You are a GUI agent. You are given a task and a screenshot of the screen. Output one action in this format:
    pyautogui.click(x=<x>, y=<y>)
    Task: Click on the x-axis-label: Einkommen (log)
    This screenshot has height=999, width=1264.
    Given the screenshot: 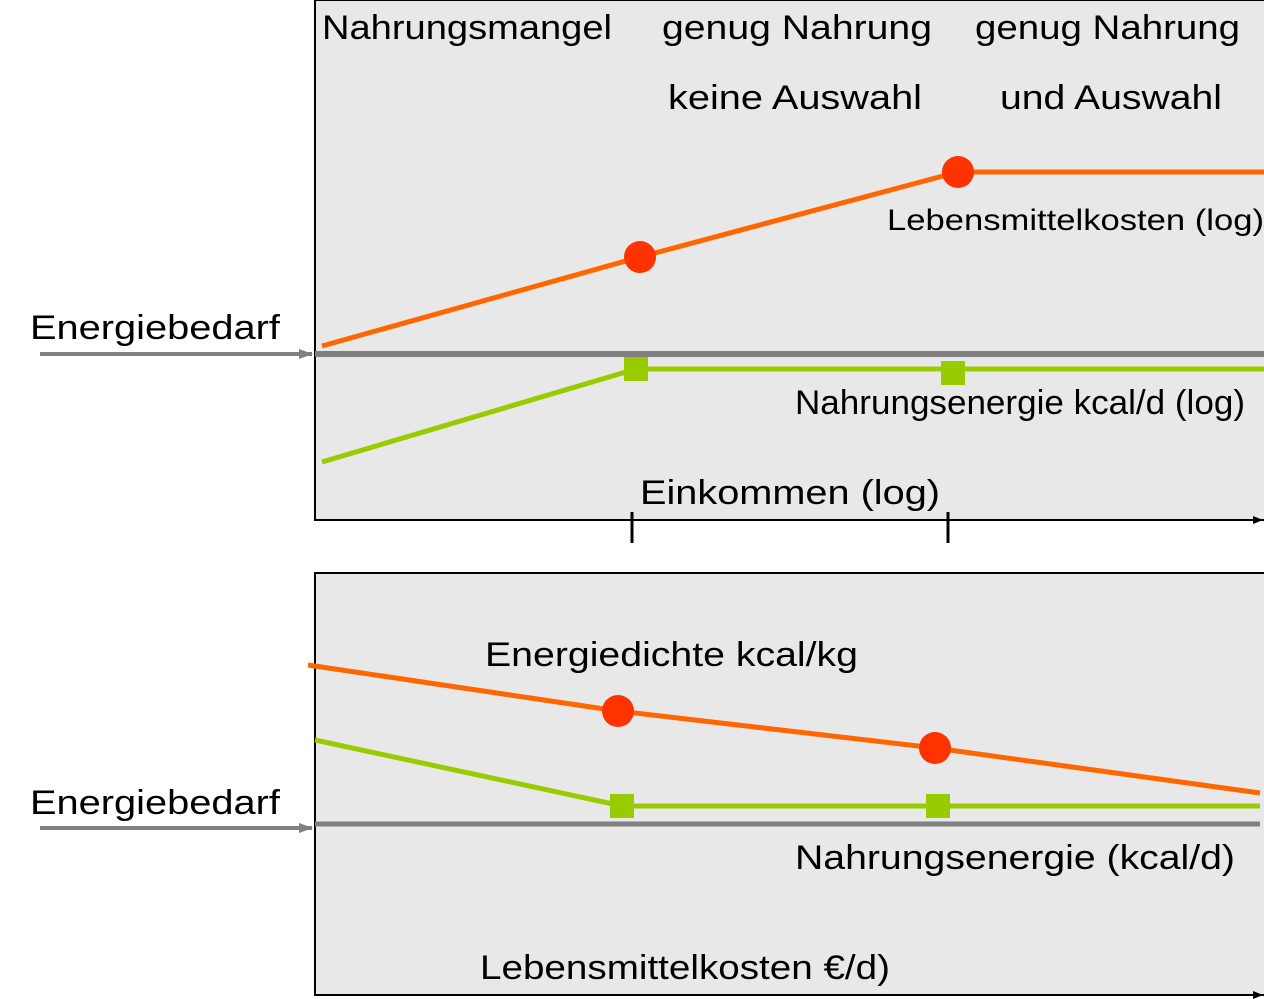 What is the action you would take?
    pyautogui.click(x=790, y=493)
    